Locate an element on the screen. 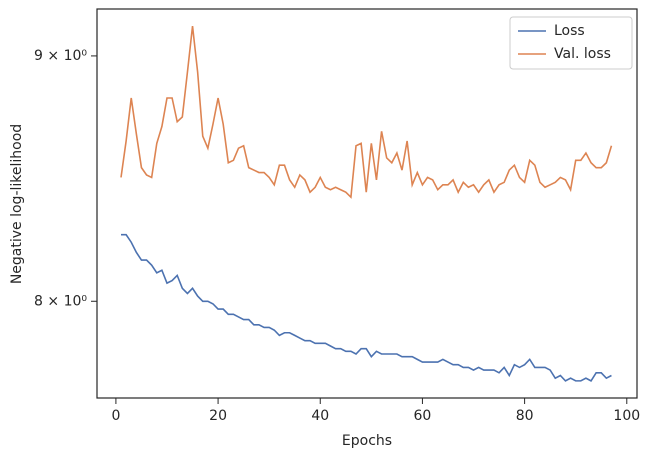 The width and height of the screenshot is (652, 458). x-tick-label: 0 is located at coordinates (115, 416).